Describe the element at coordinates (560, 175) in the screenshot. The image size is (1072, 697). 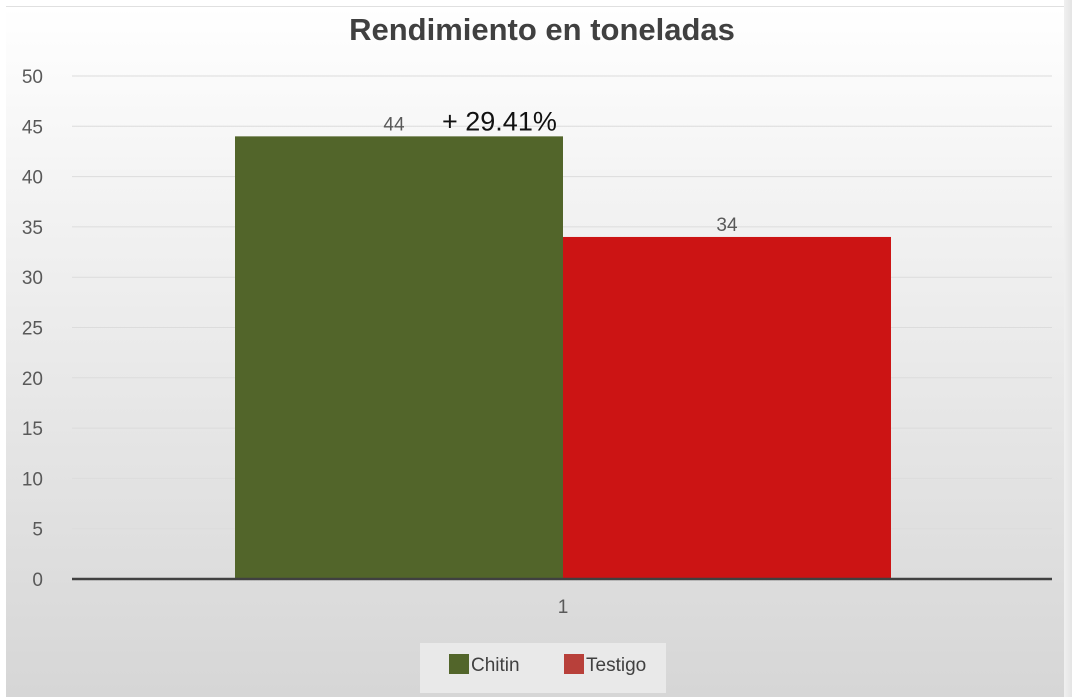
I see `data-labels: 44 34` at that location.